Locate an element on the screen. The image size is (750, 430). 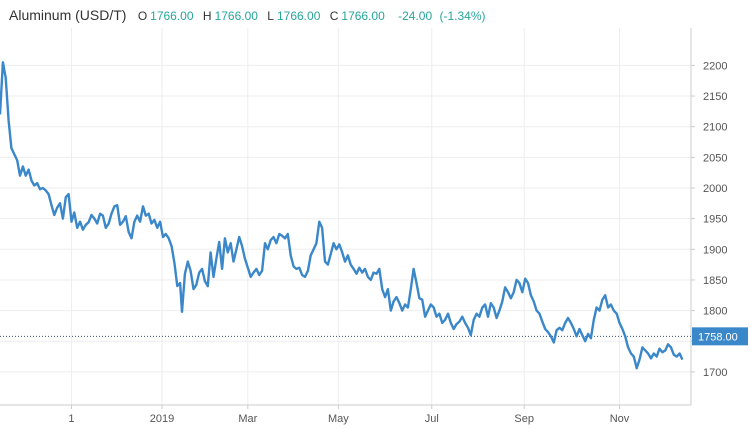
last-price-label: 1758.00 is located at coordinates (718, 337).